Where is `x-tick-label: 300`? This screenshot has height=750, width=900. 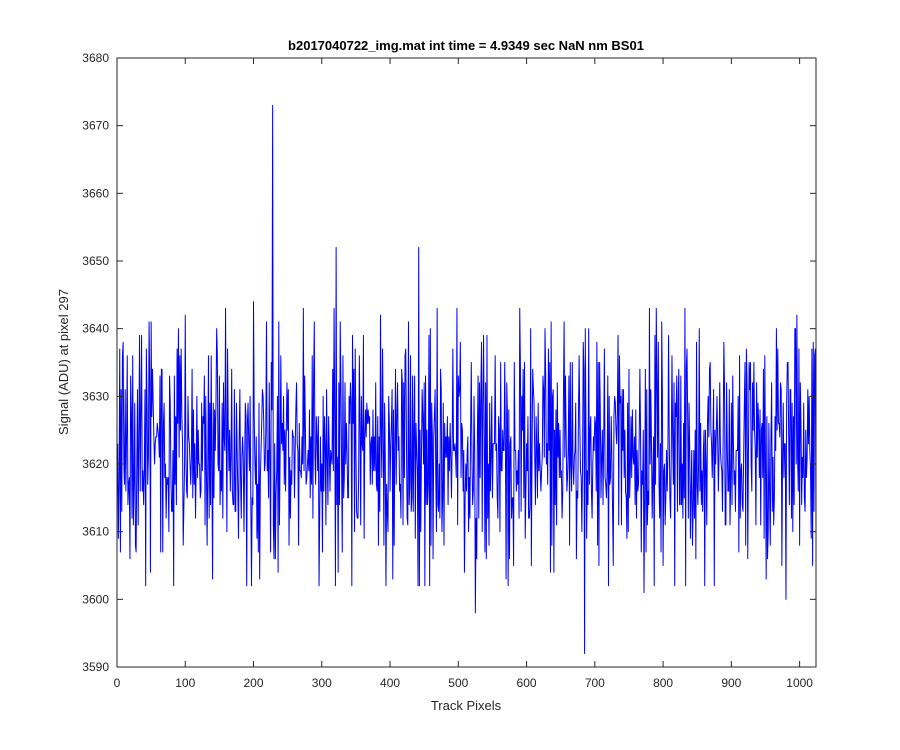
x-tick-label: 300 is located at coordinates (322, 683).